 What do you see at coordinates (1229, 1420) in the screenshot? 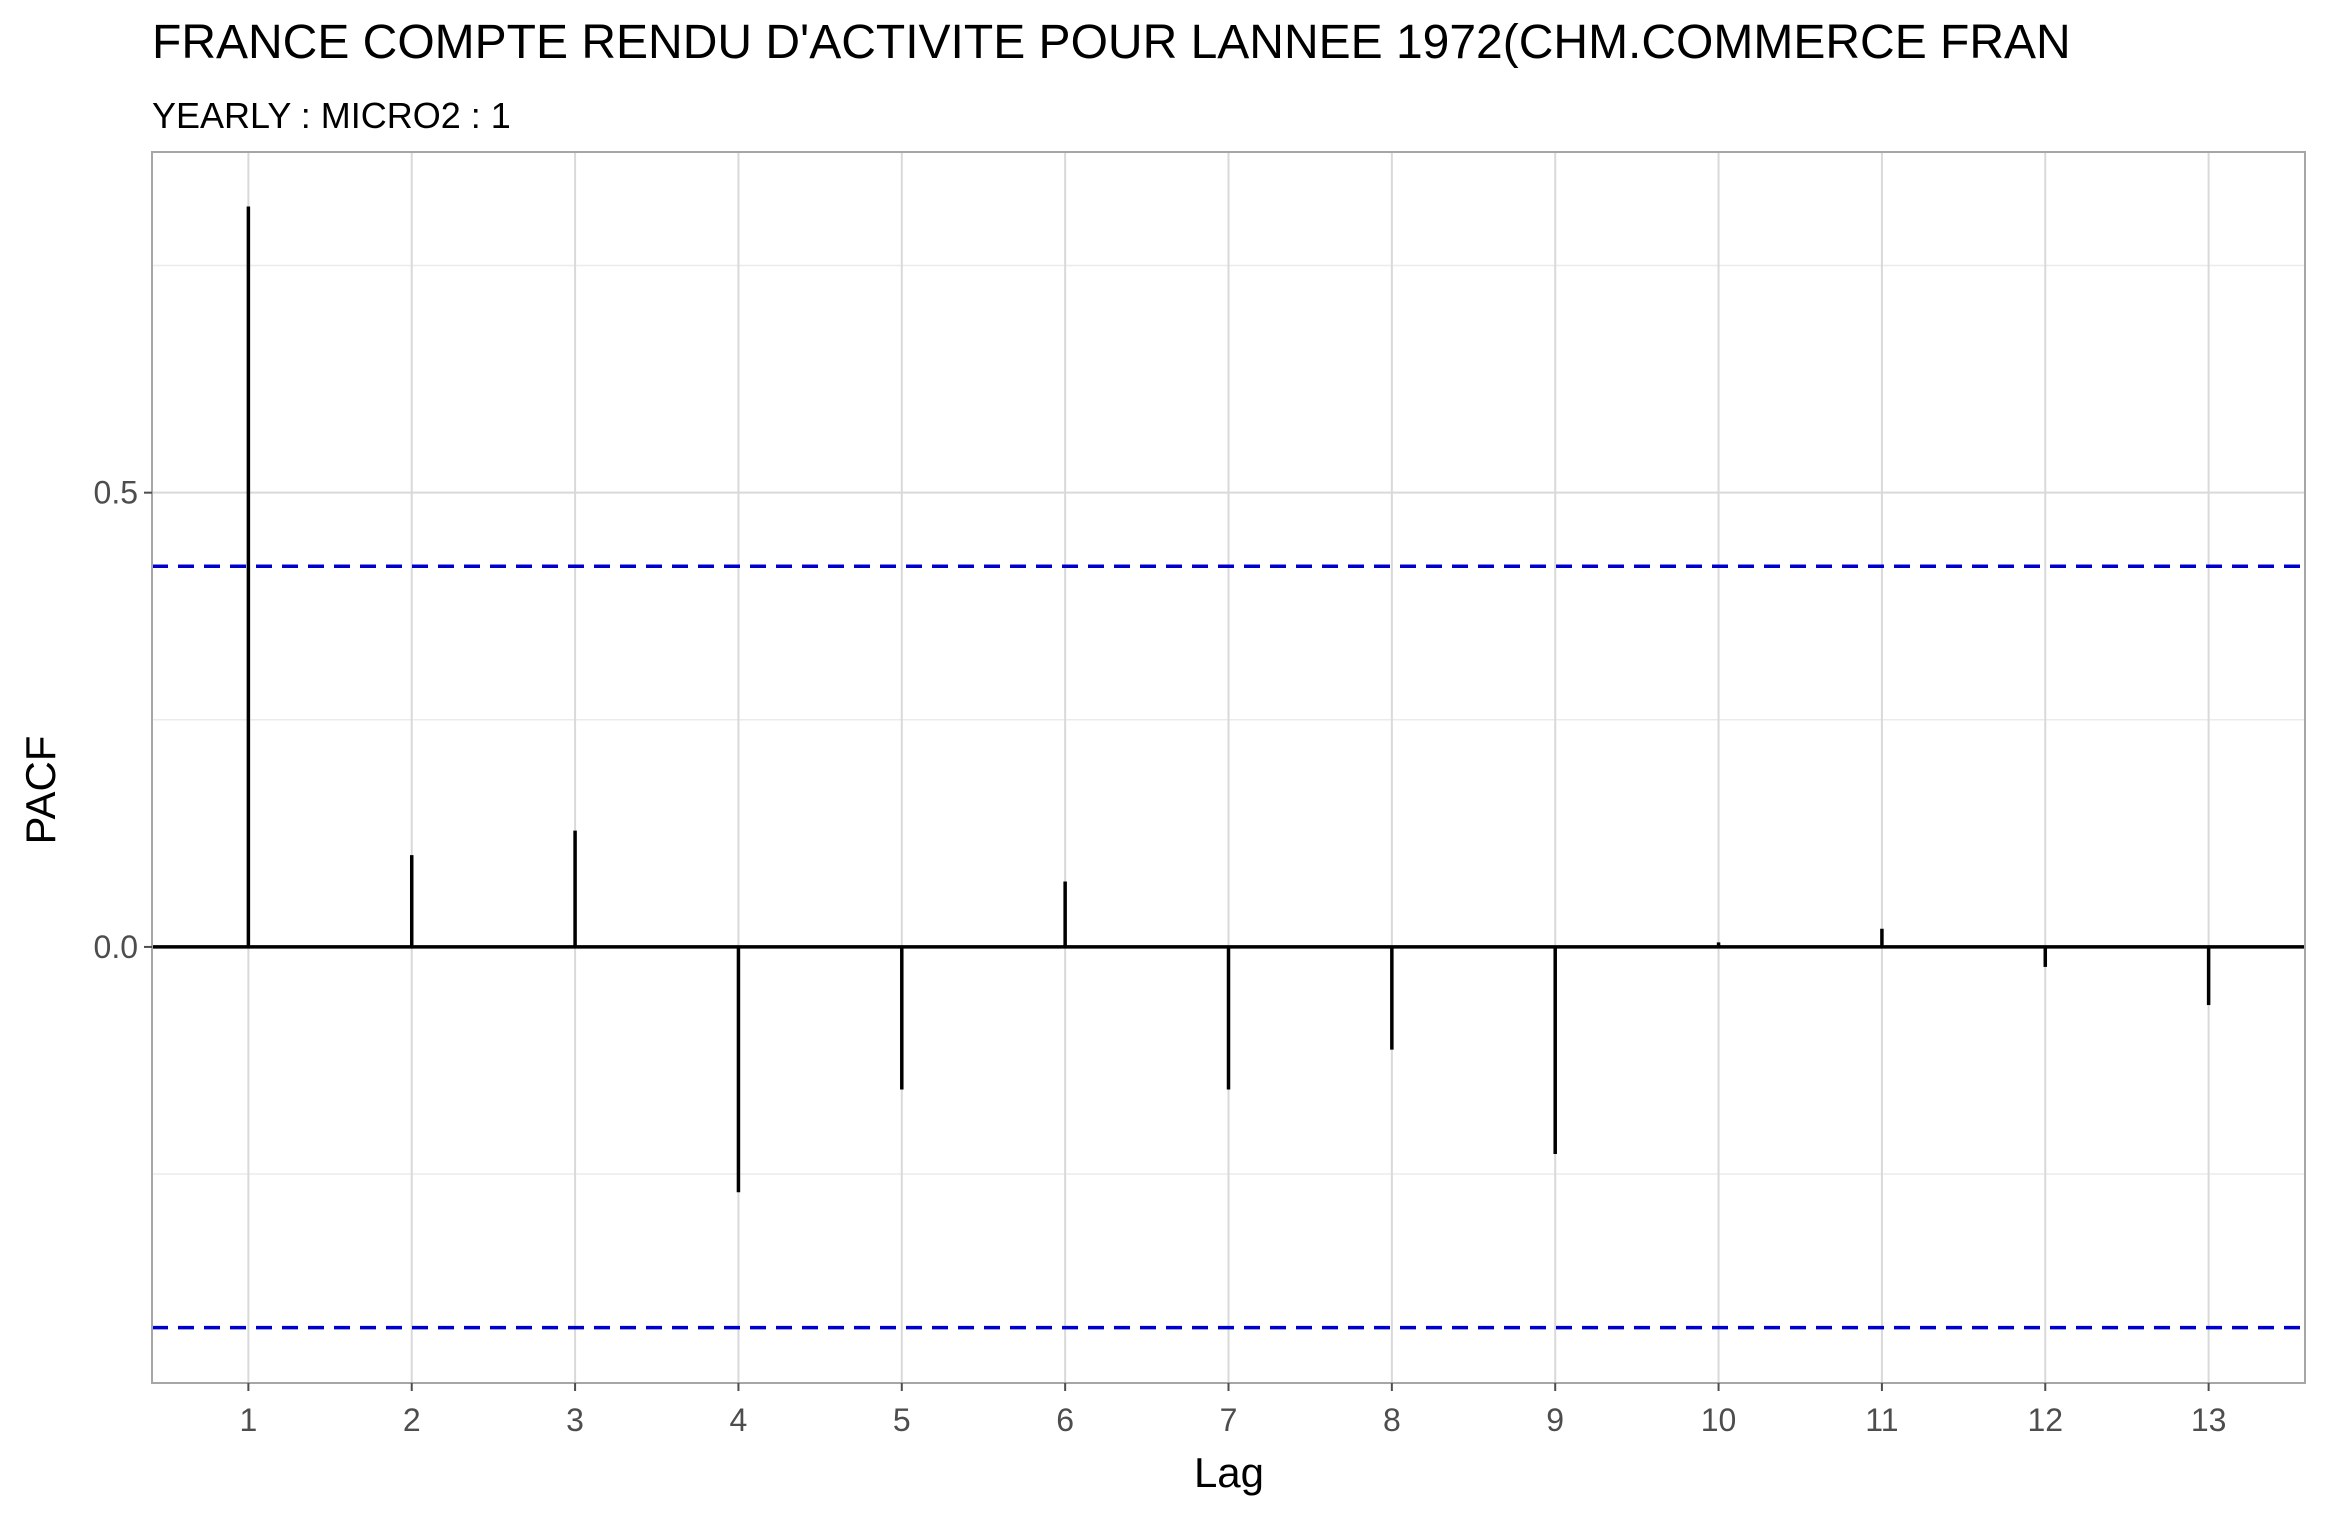
I see `x-tick-label: 7` at bounding box center [1229, 1420].